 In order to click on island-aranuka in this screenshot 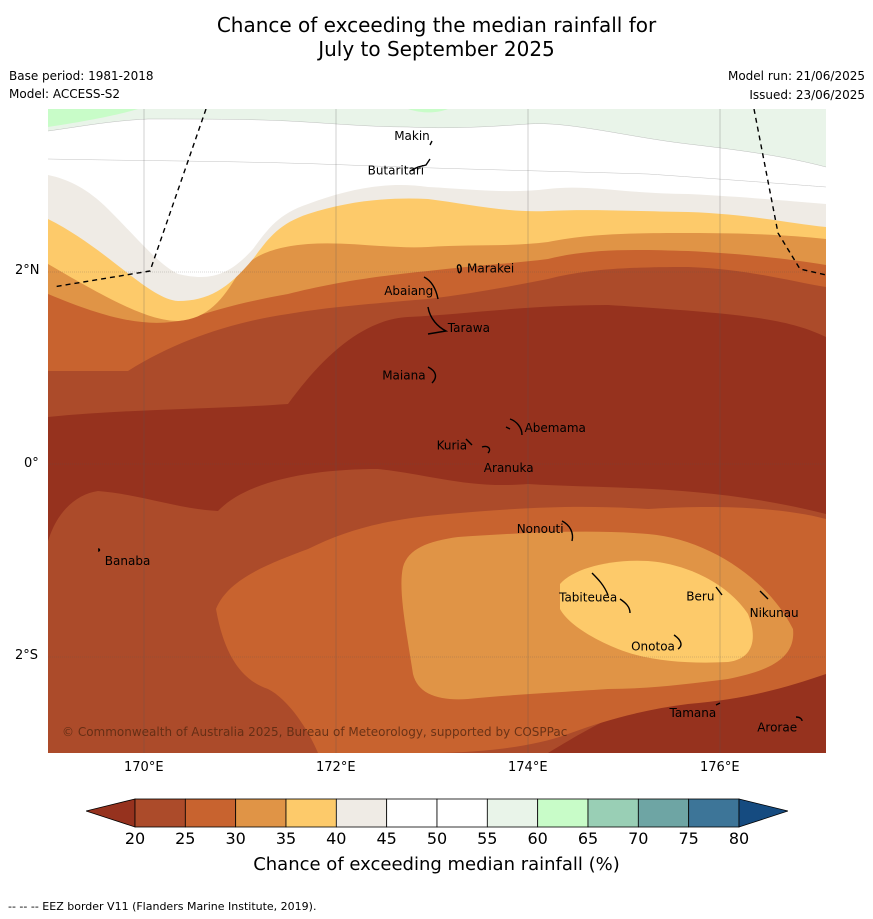, I will do `click(486, 449)`.